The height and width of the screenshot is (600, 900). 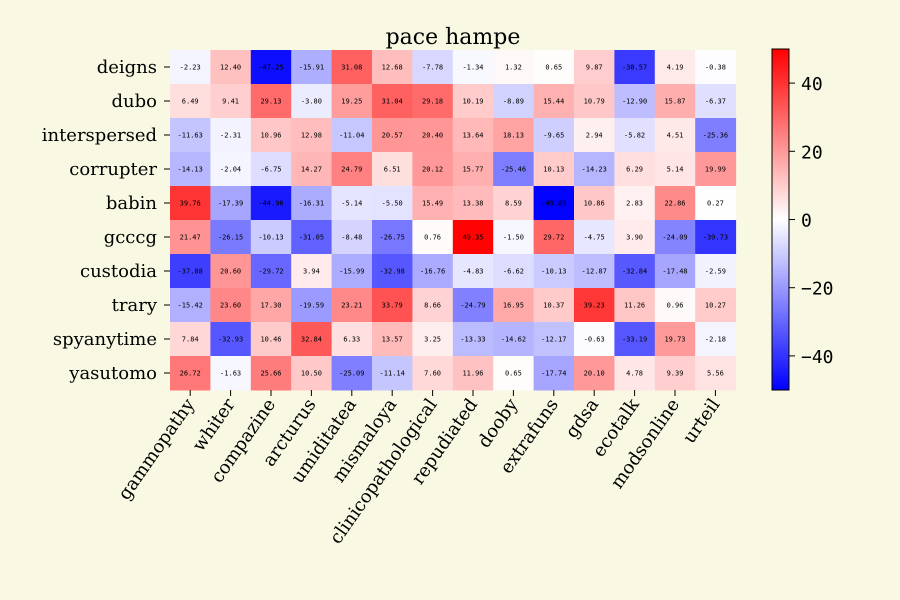 What do you see at coordinates (553, 306) in the screenshot?
I see `cell-value-label: 10.37` at bounding box center [553, 306].